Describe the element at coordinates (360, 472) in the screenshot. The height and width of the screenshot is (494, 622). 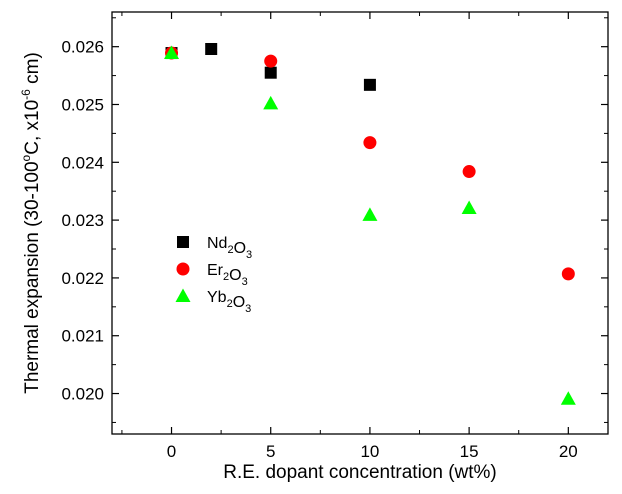
I see `x-axis-title: R.E. dopant concentration (wt%)` at that location.